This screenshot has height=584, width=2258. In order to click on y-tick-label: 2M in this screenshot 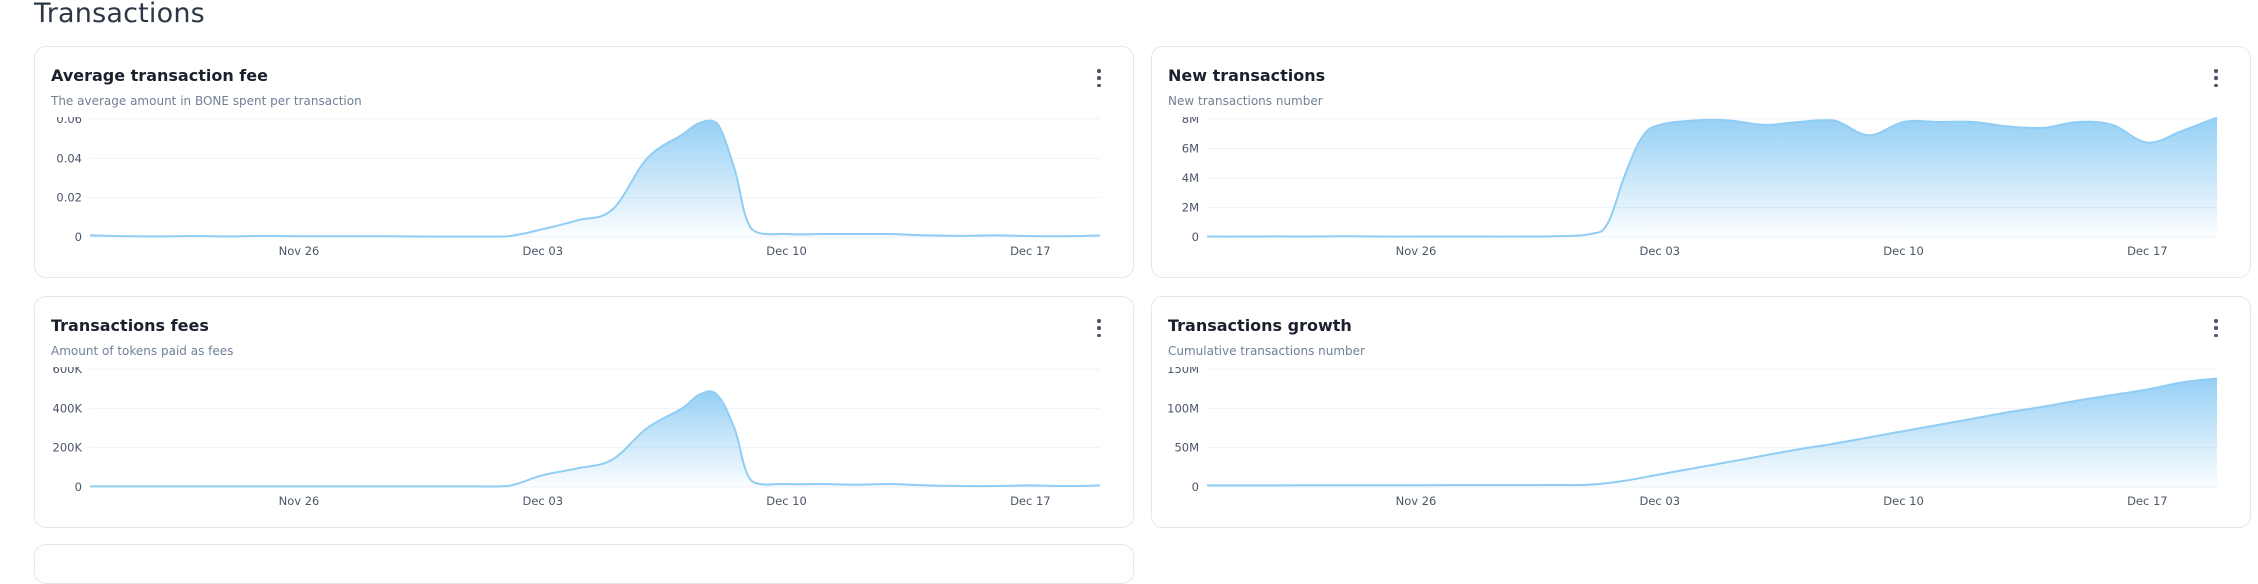, I will do `click(1190, 208)`.